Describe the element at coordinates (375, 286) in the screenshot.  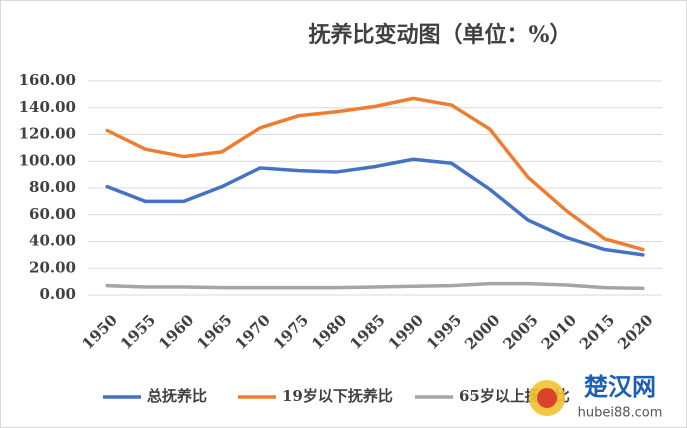
I see `series-line` at that location.